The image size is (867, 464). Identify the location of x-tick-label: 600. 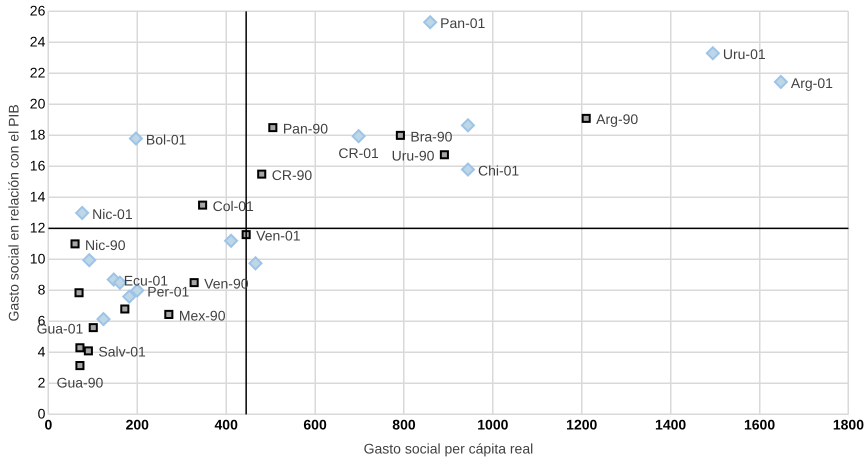
(315, 424).